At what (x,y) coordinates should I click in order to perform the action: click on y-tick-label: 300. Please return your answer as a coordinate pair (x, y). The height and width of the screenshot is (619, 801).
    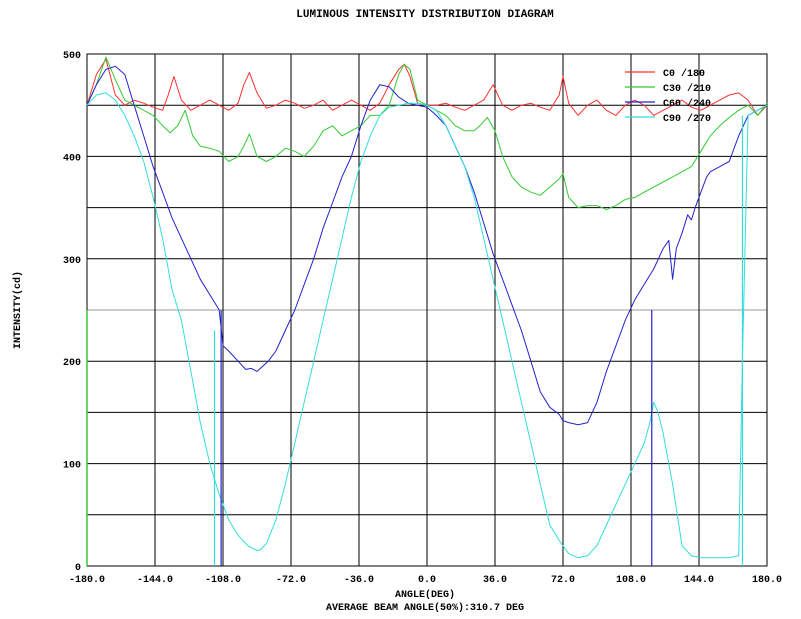
    Looking at the image, I should click on (72, 261).